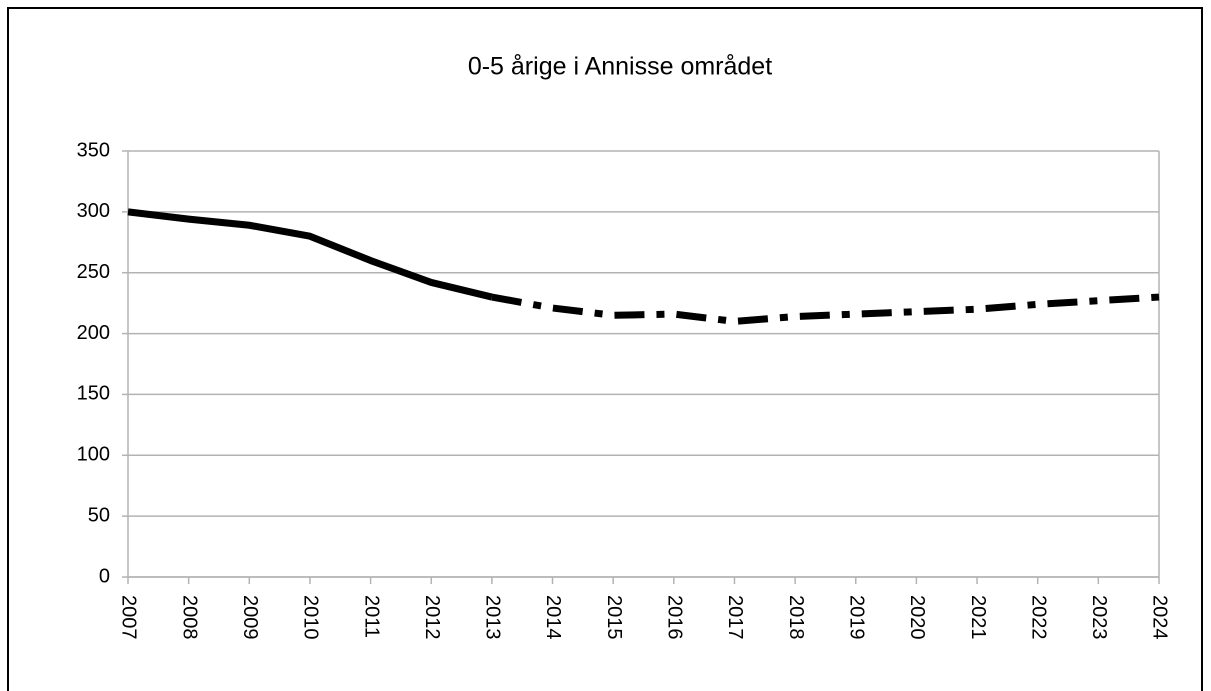 The height and width of the screenshot is (691, 1211). Describe the element at coordinates (1038, 617) in the screenshot. I see `x-tick-label: 2022` at that location.